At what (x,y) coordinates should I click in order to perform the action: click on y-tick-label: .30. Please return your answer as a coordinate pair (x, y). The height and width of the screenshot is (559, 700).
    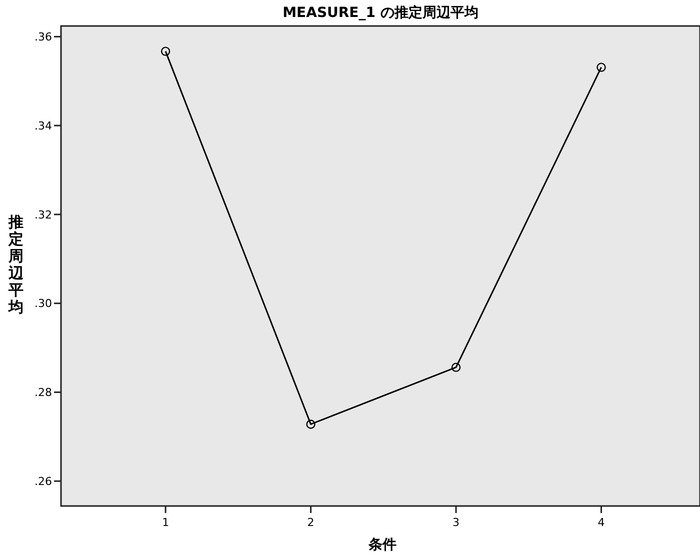
    Looking at the image, I should click on (43, 303).